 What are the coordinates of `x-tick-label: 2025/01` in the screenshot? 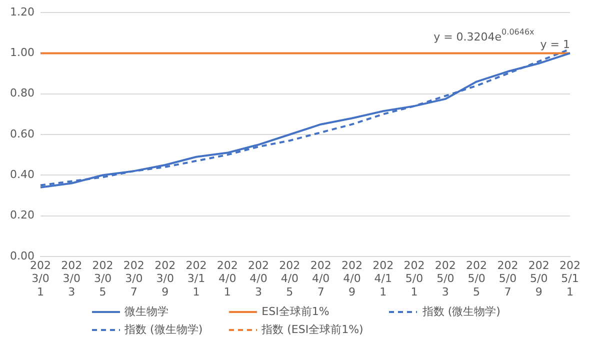 It's located at (414, 278).